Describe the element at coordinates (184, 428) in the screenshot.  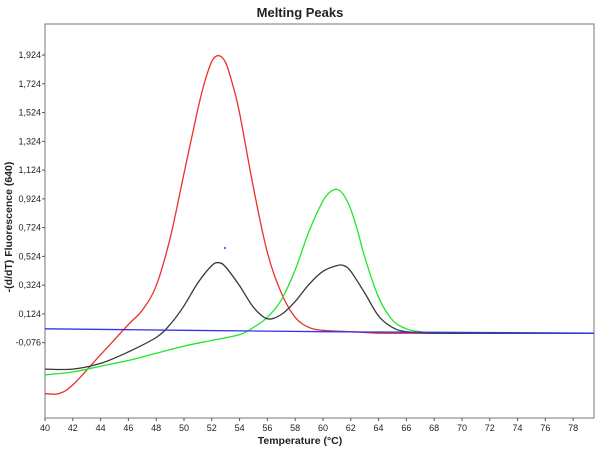
I see `x-tick-label: 50` at that location.